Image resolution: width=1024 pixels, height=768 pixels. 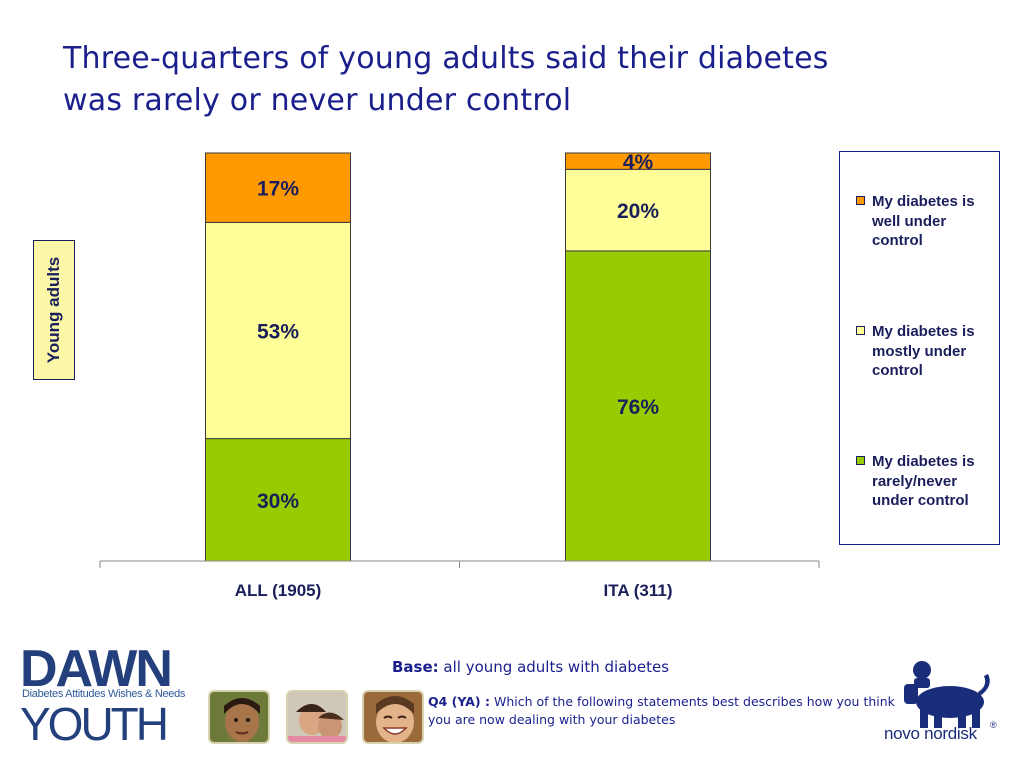 I want to click on y-axis-group-label: Young adults, so click(x=54, y=310).